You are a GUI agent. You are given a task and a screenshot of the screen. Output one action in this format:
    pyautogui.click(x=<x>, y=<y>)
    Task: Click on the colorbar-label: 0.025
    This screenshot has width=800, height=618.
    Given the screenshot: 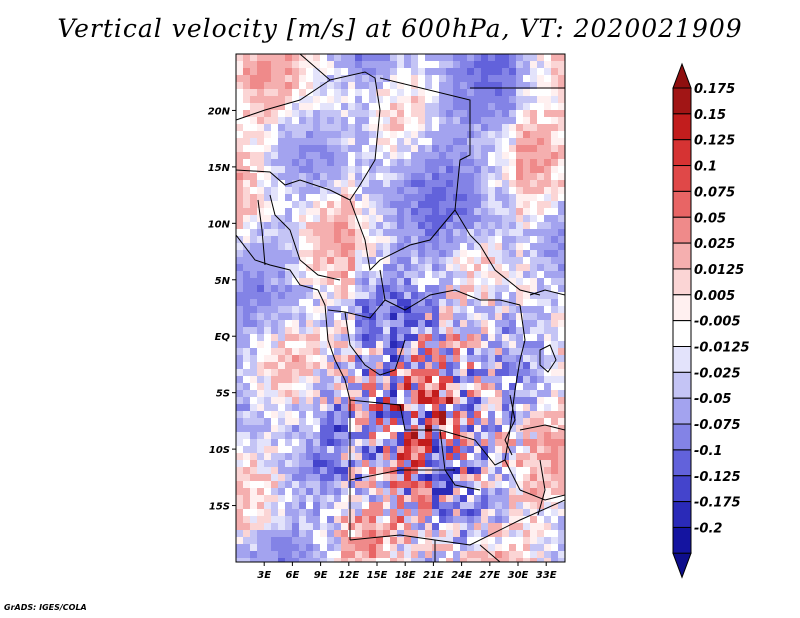 What is the action you would take?
    pyautogui.click(x=714, y=244)
    